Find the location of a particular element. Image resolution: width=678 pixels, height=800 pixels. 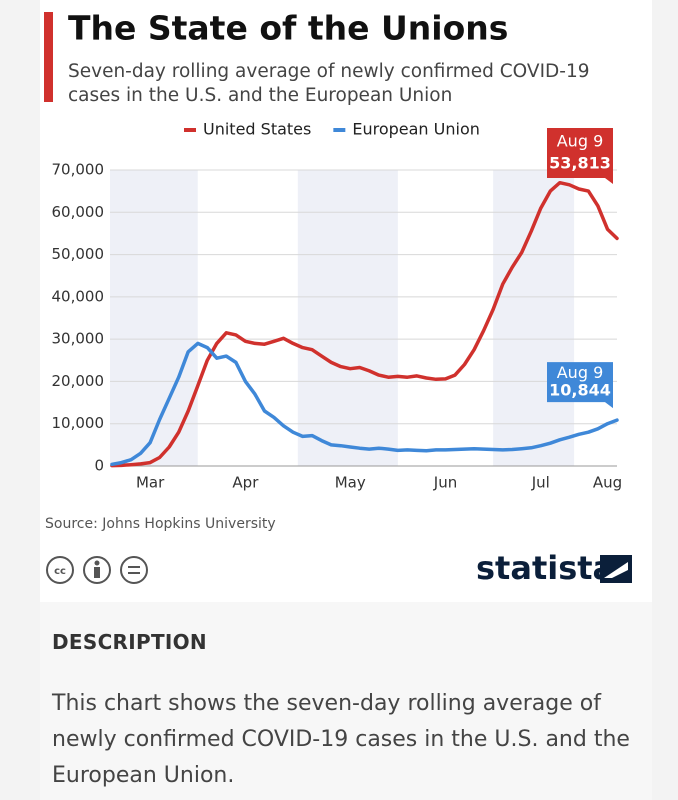

x-tick-label: Jun is located at coordinates (445, 483).